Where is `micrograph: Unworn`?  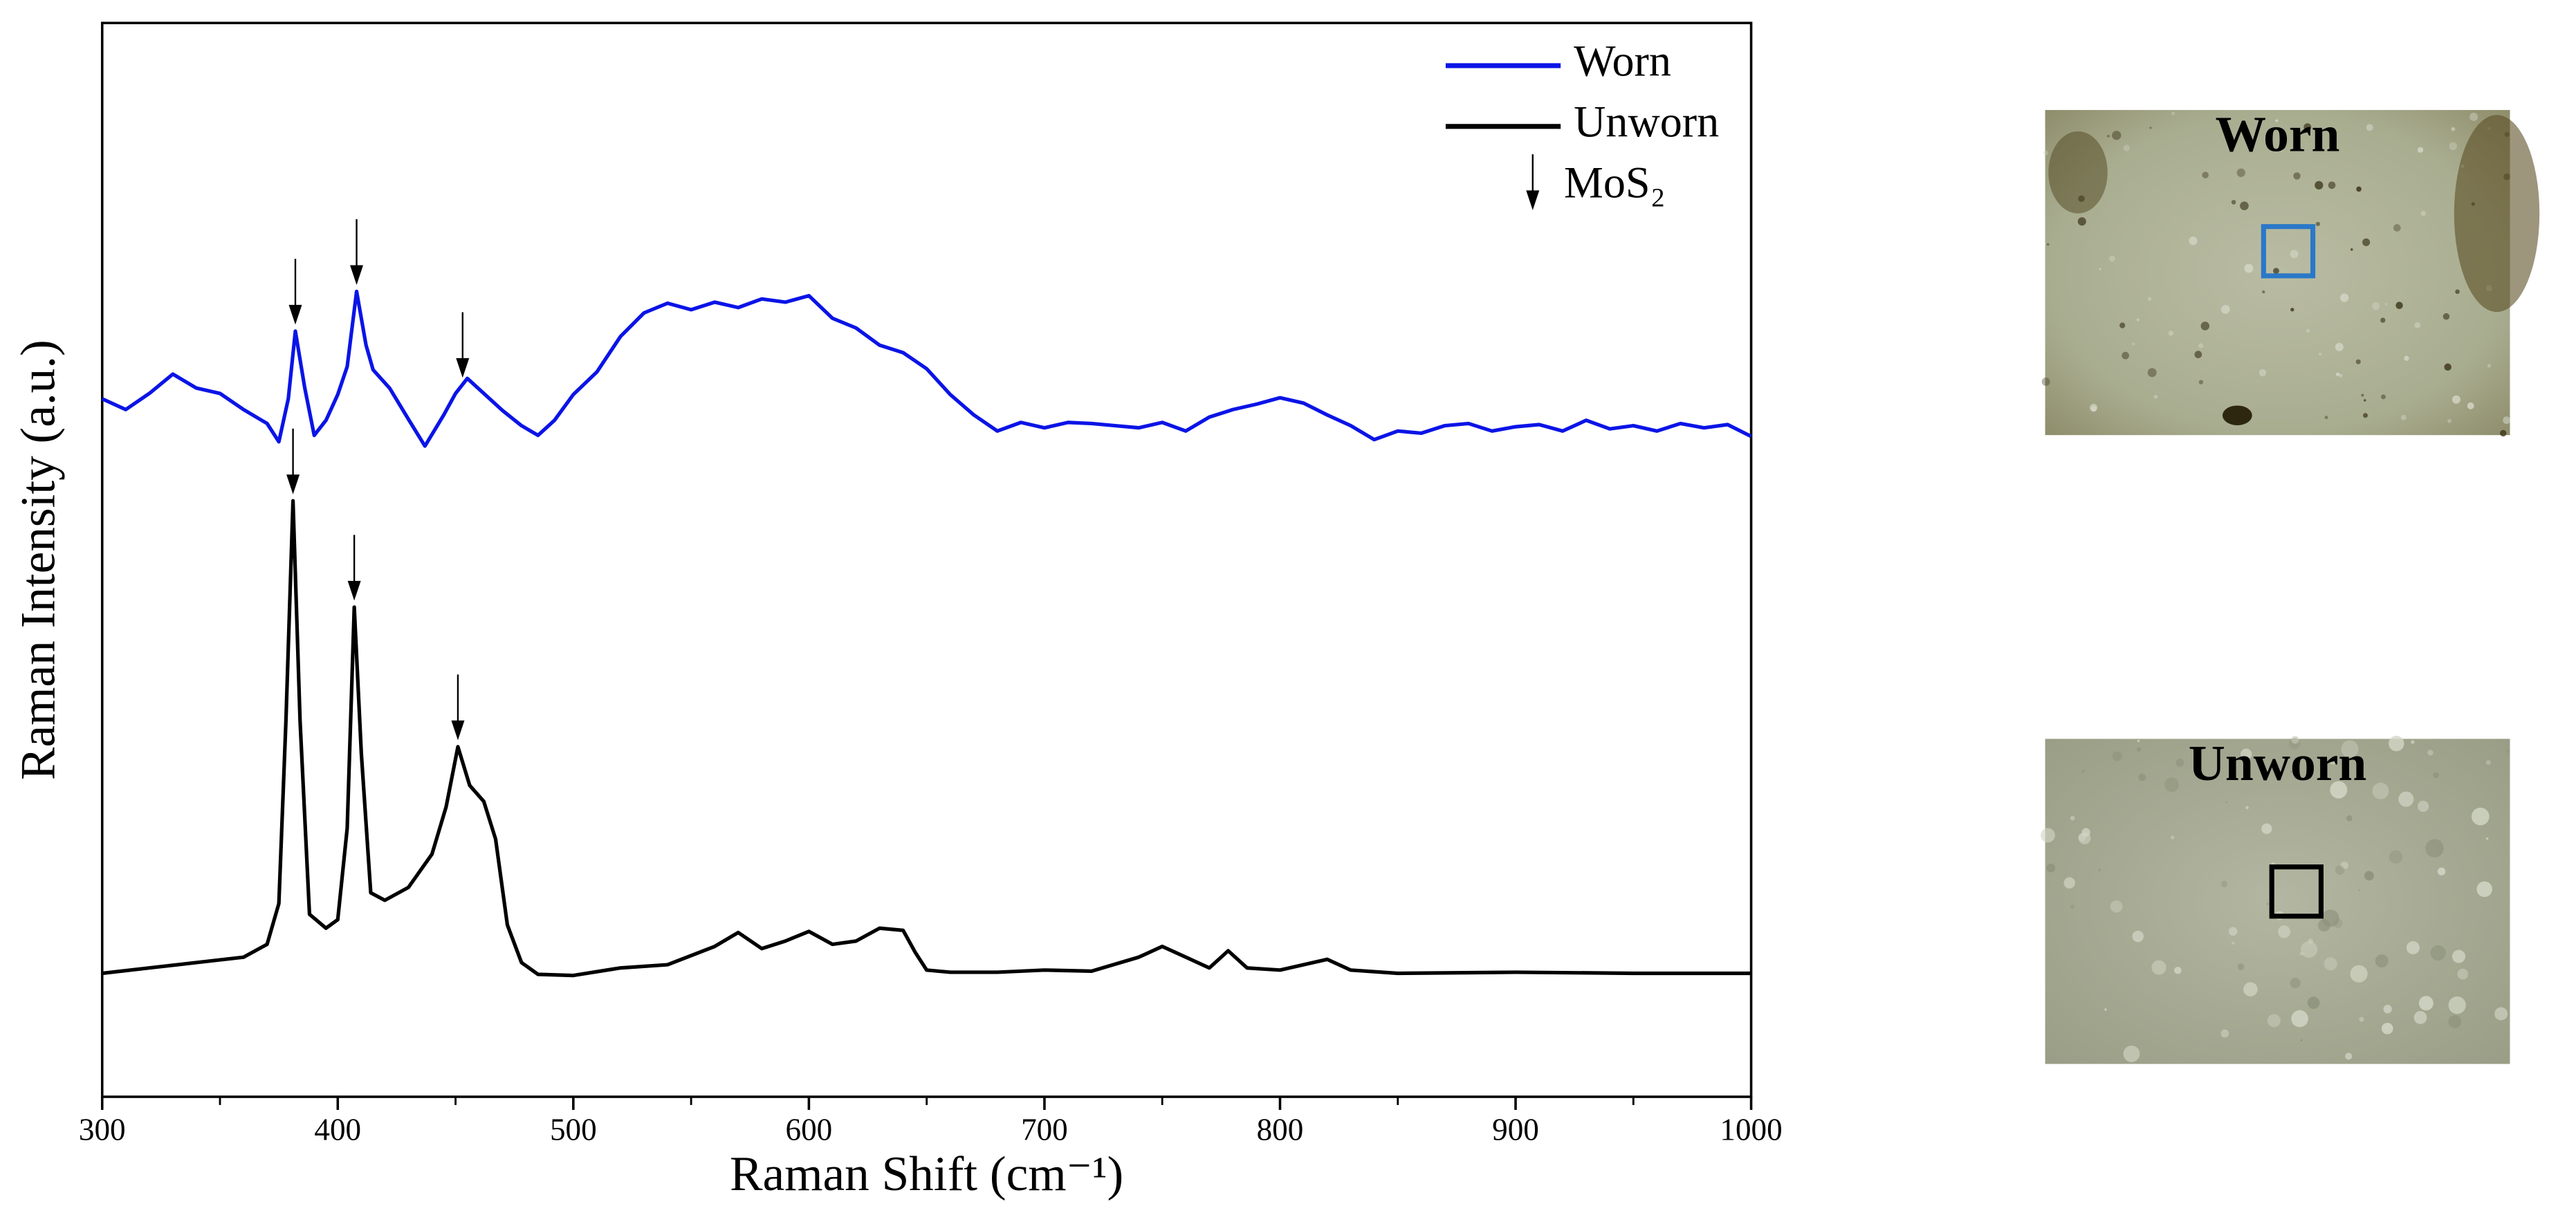 micrograph: Unworn is located at coordinates (2275, 899).